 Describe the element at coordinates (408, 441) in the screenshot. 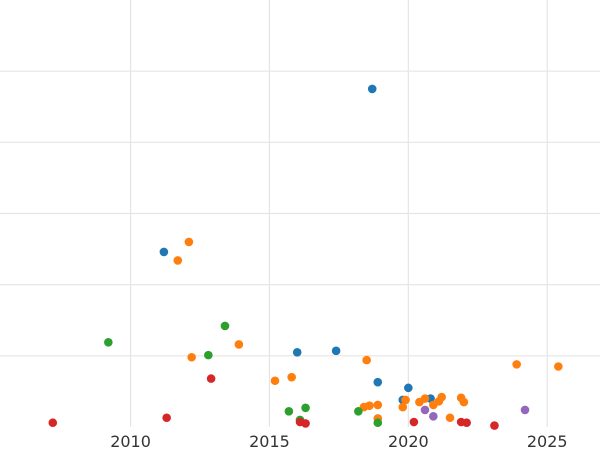

I see `x-tick-label: 2020` at that location.